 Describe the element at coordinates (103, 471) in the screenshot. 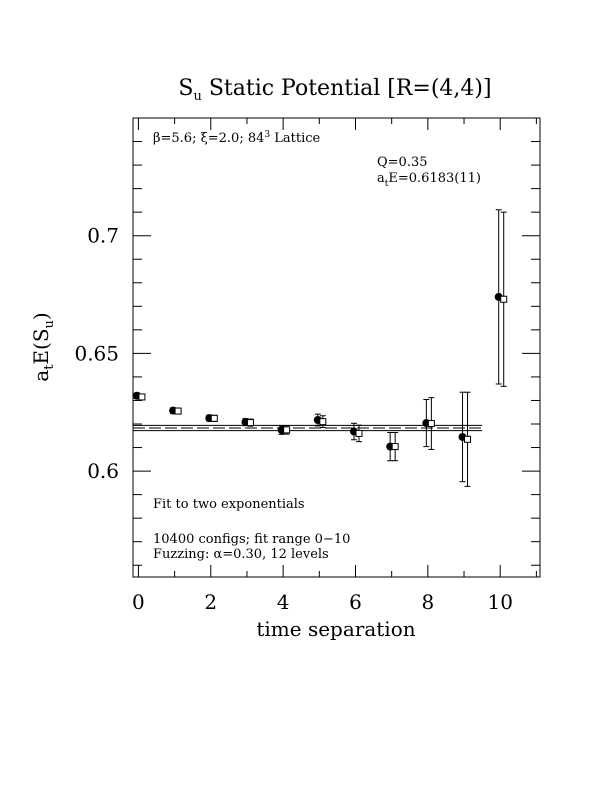

I see `y-tick-label: 0.6` at that location.